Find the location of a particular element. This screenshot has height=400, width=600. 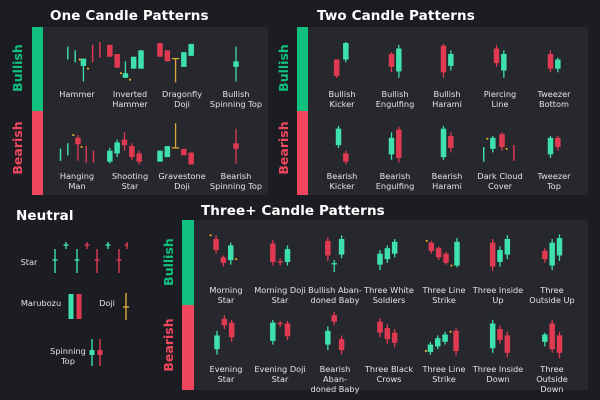

pattern-label: Bullish Kicker is located at coordinates (342, 99).